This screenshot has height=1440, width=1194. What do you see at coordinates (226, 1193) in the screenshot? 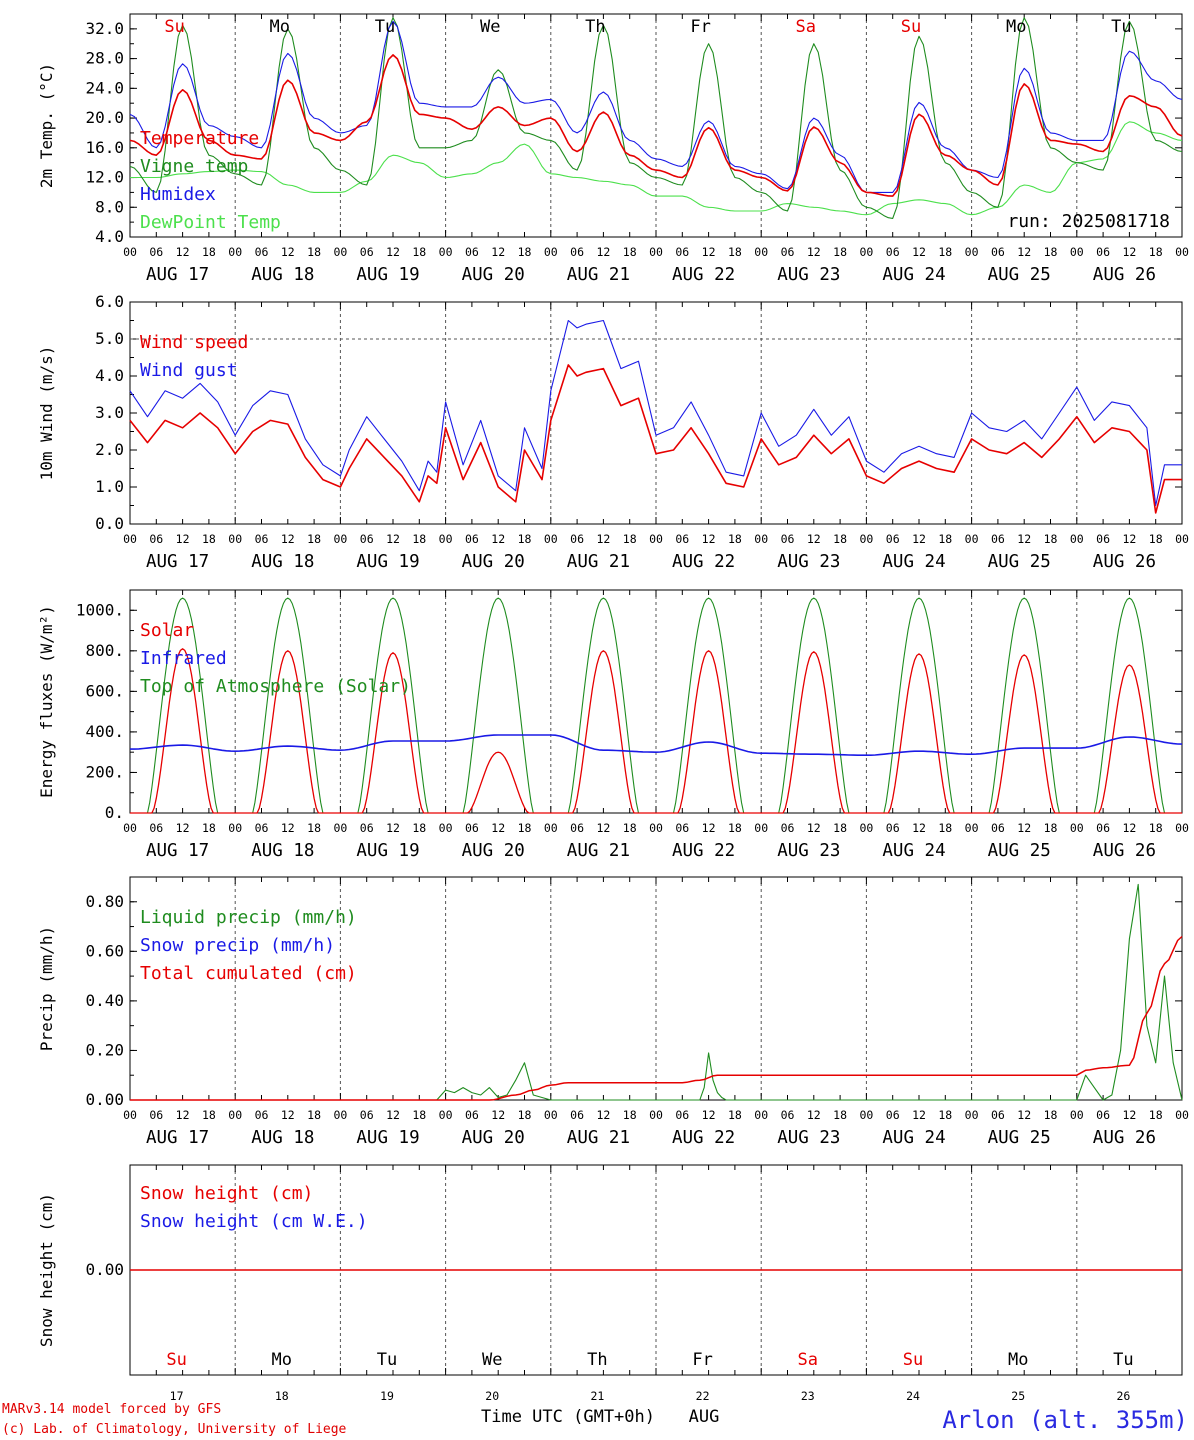
I see `legend-entry: Snow height (cm)` at bounding box center [226, 1193].